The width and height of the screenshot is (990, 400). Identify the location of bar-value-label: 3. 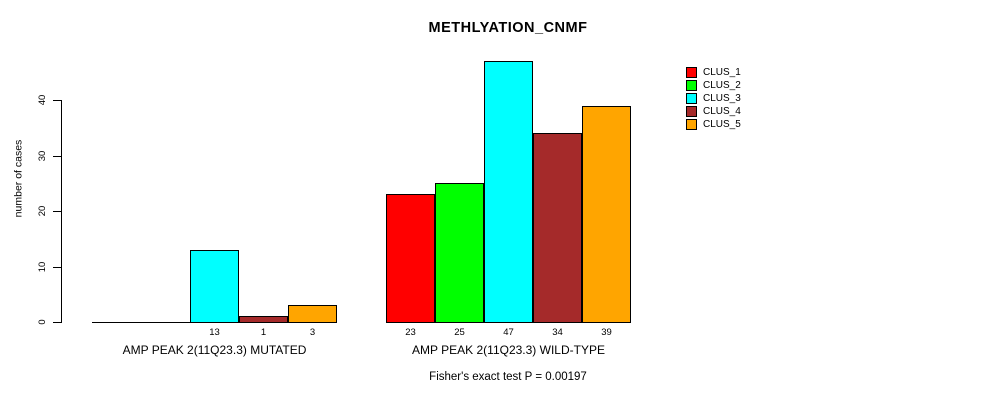
(312, 332).